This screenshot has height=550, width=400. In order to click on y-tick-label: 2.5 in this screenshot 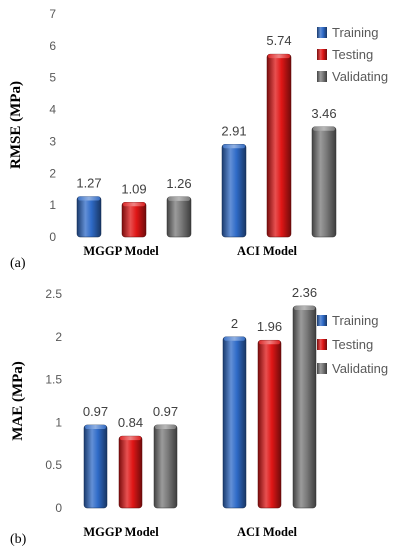, I will do `click(53, 294)`.